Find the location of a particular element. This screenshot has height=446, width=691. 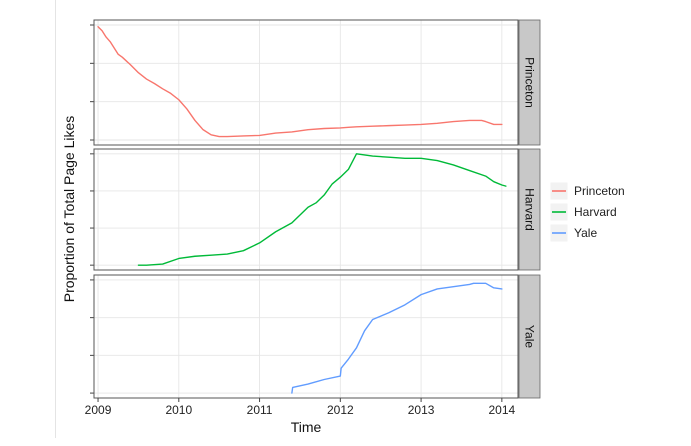

series-line-princeton is located at coordinates (300, 82).